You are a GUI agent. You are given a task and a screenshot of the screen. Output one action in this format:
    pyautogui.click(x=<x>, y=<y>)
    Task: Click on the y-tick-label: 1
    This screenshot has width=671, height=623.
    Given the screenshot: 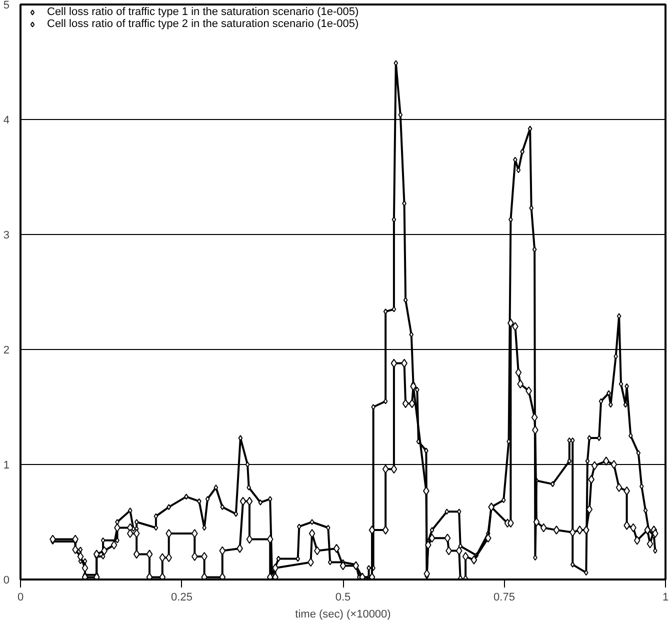 What is the action you would take?
    pyautogui.click(x=6, y=466)
    